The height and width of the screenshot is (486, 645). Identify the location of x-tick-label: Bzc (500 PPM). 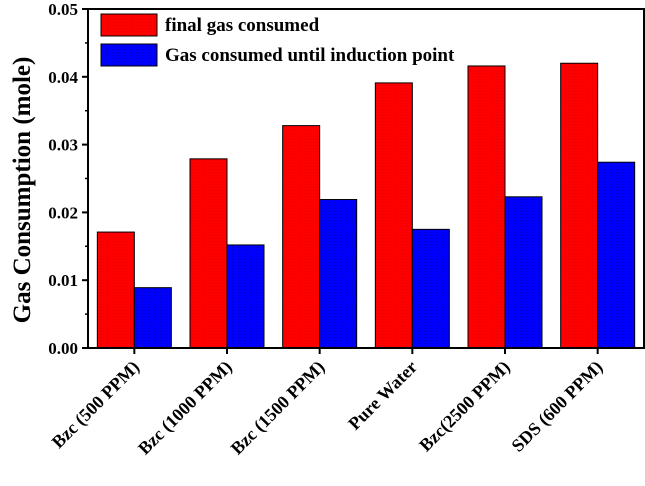
(96, 405).